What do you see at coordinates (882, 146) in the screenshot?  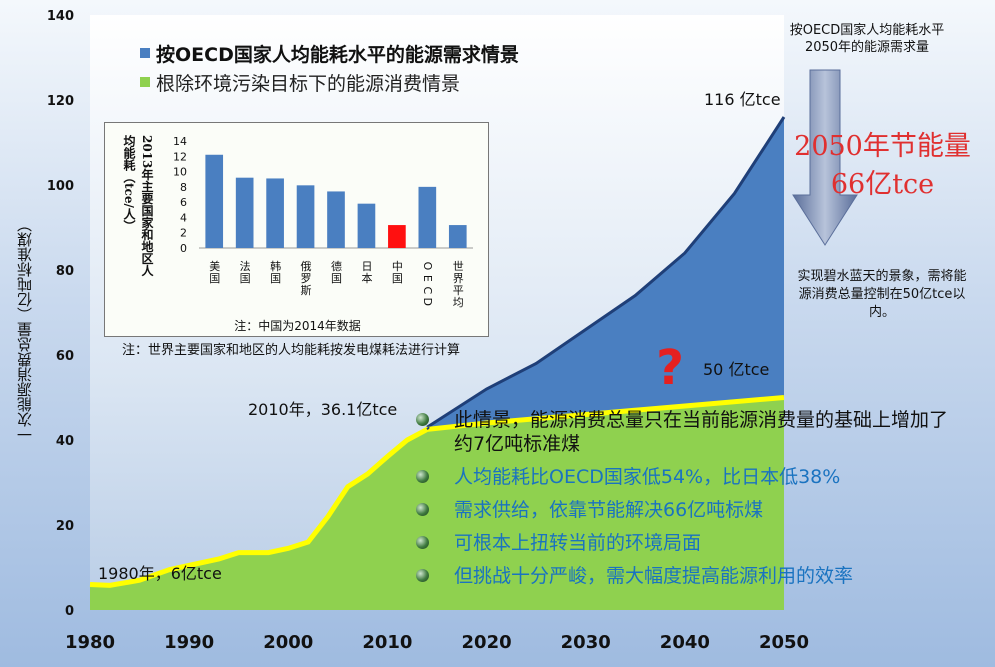 I see `saving-line1: 2050年节能量` at bounding box center [882, 146].